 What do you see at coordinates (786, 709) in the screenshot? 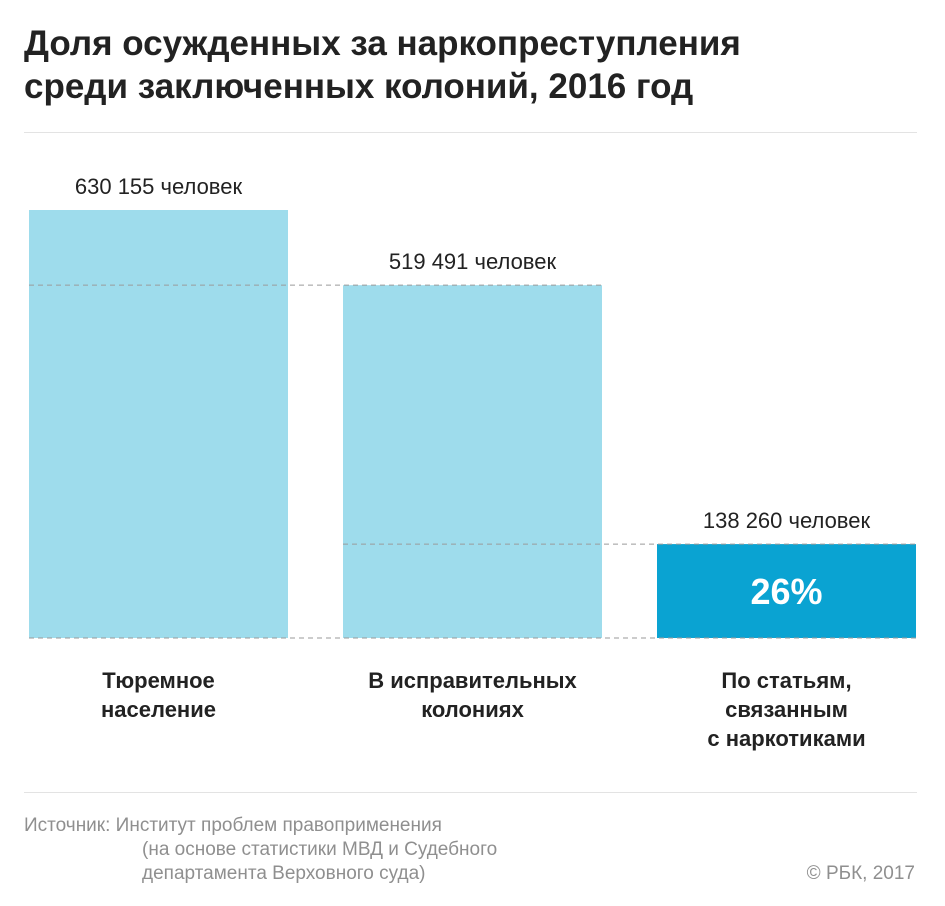
I see `category-label-3-line-2: связанным` at bounding box center [786, 709].